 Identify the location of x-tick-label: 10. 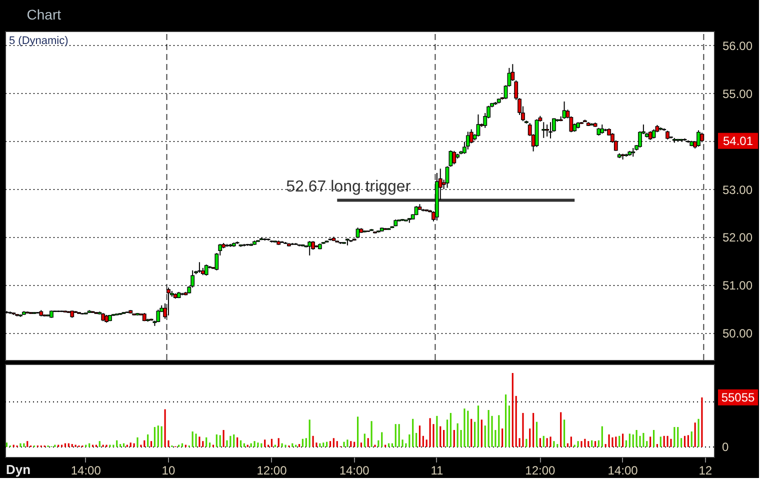
(169, 471).